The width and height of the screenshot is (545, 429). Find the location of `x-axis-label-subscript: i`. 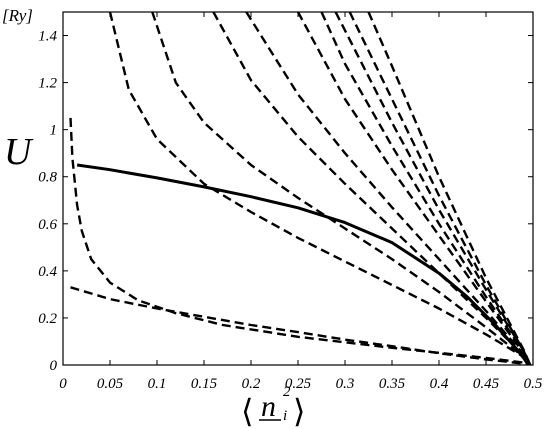

x-axis-label-subscript: i is located at coordinates (285, 416).